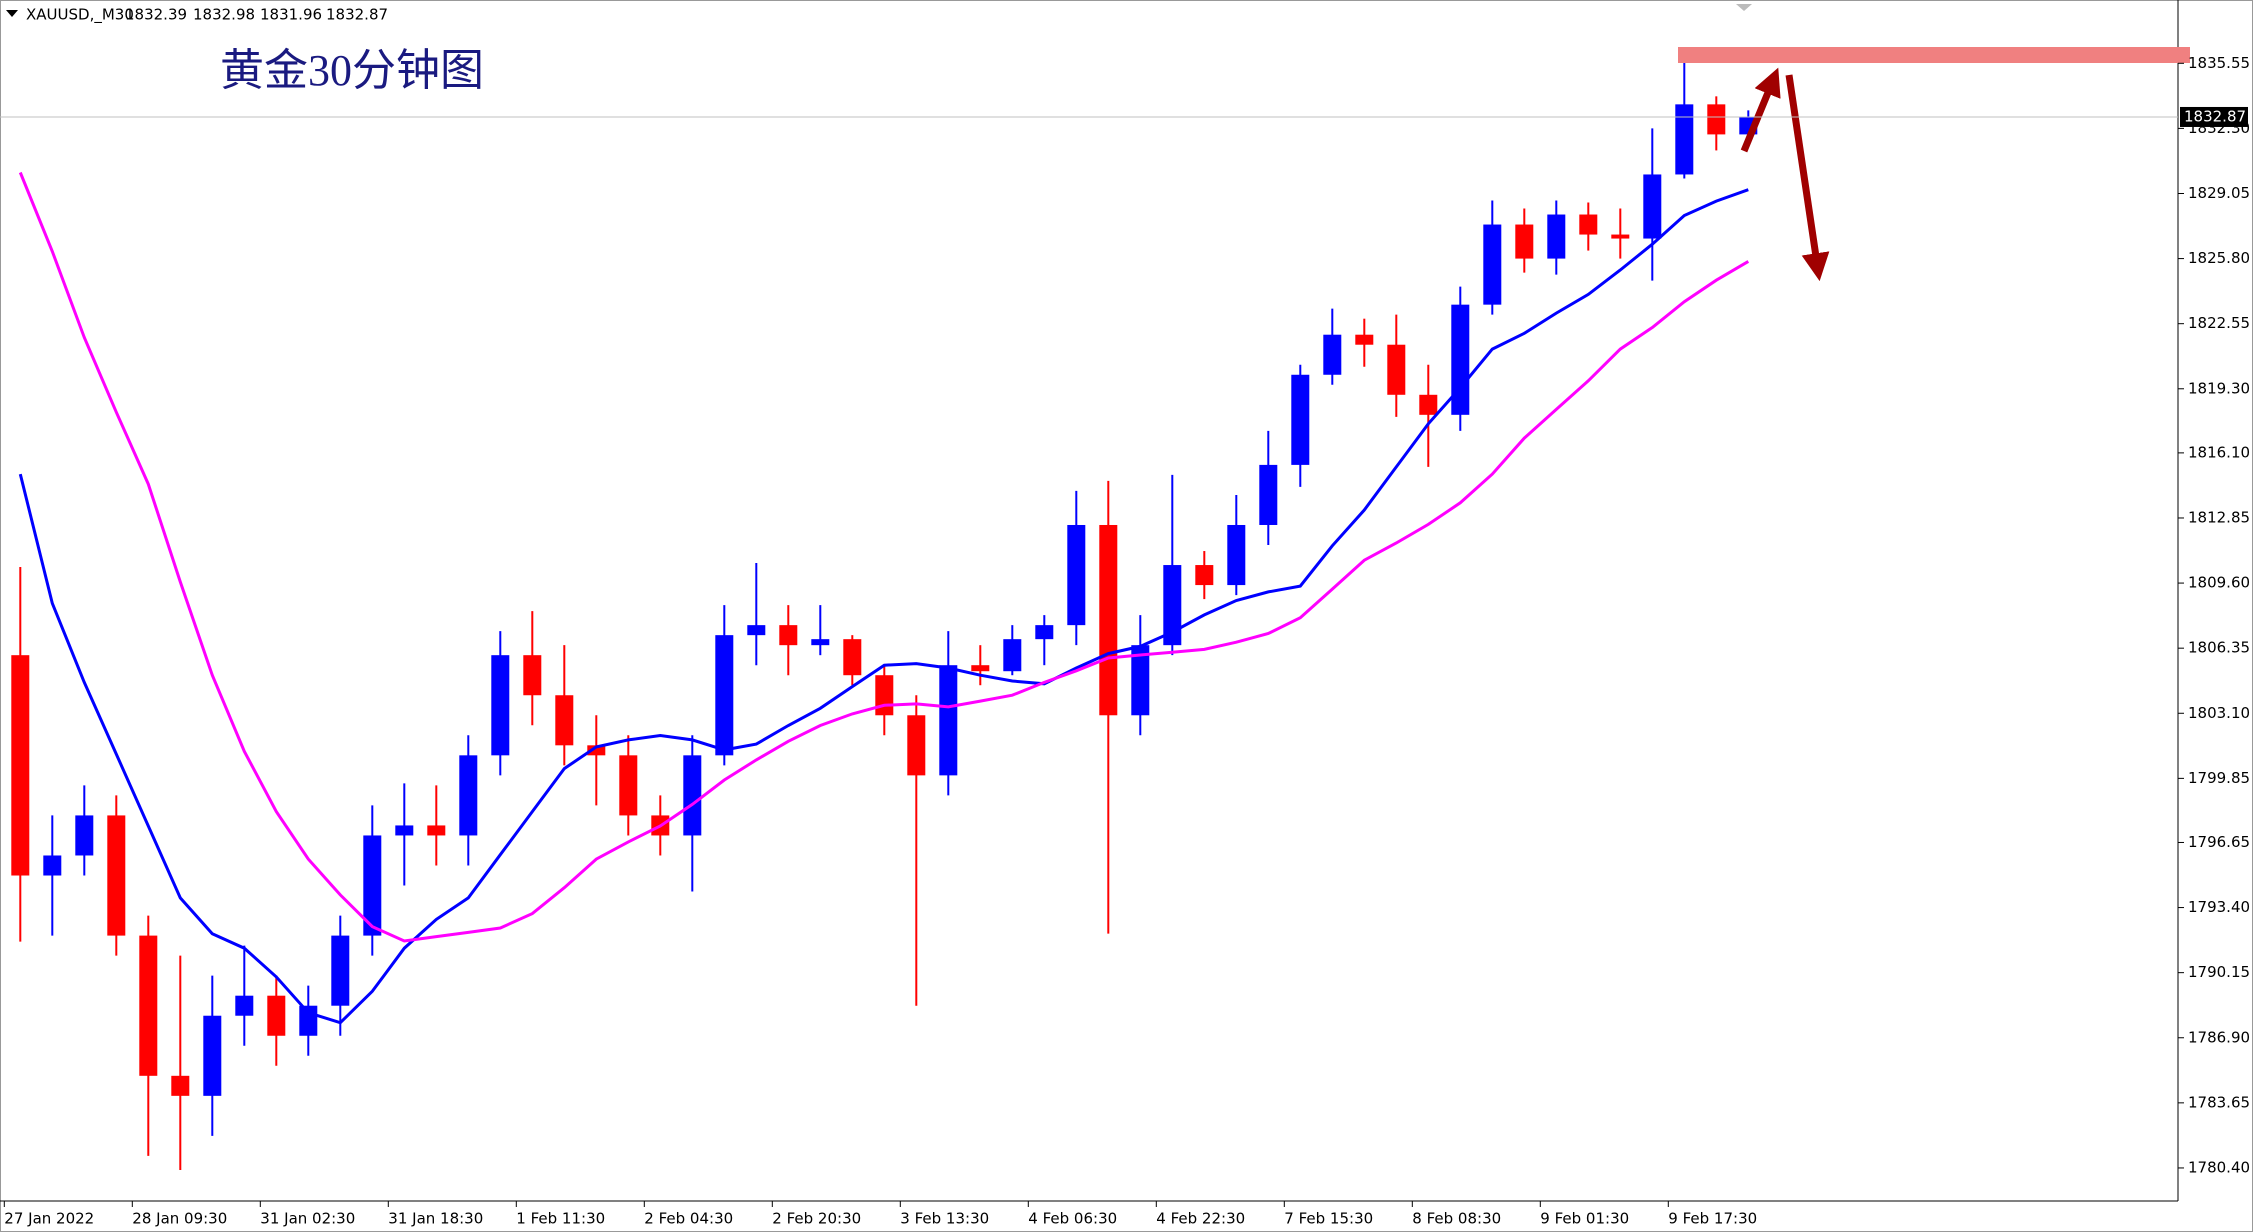  Describe the element at coordinates (2219, 388) in the screenshot. I see `y-tick-label: 1819.30` at that location.